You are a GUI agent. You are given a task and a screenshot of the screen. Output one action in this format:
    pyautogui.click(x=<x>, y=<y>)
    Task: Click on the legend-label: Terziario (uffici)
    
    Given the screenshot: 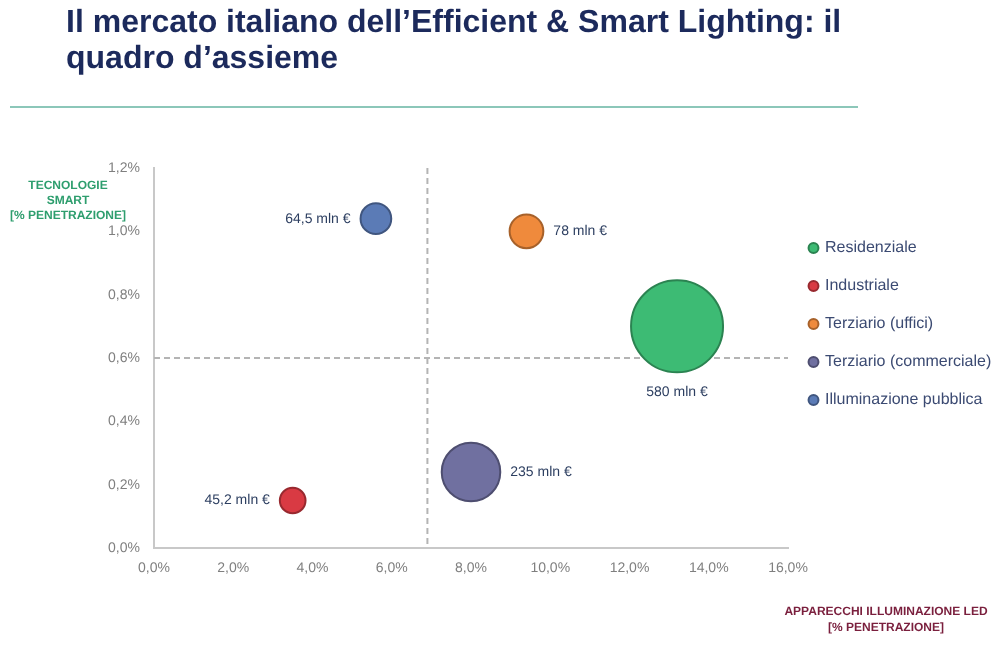 What is the action you would take?
    pyautogui.click(x=879, y=323)
    